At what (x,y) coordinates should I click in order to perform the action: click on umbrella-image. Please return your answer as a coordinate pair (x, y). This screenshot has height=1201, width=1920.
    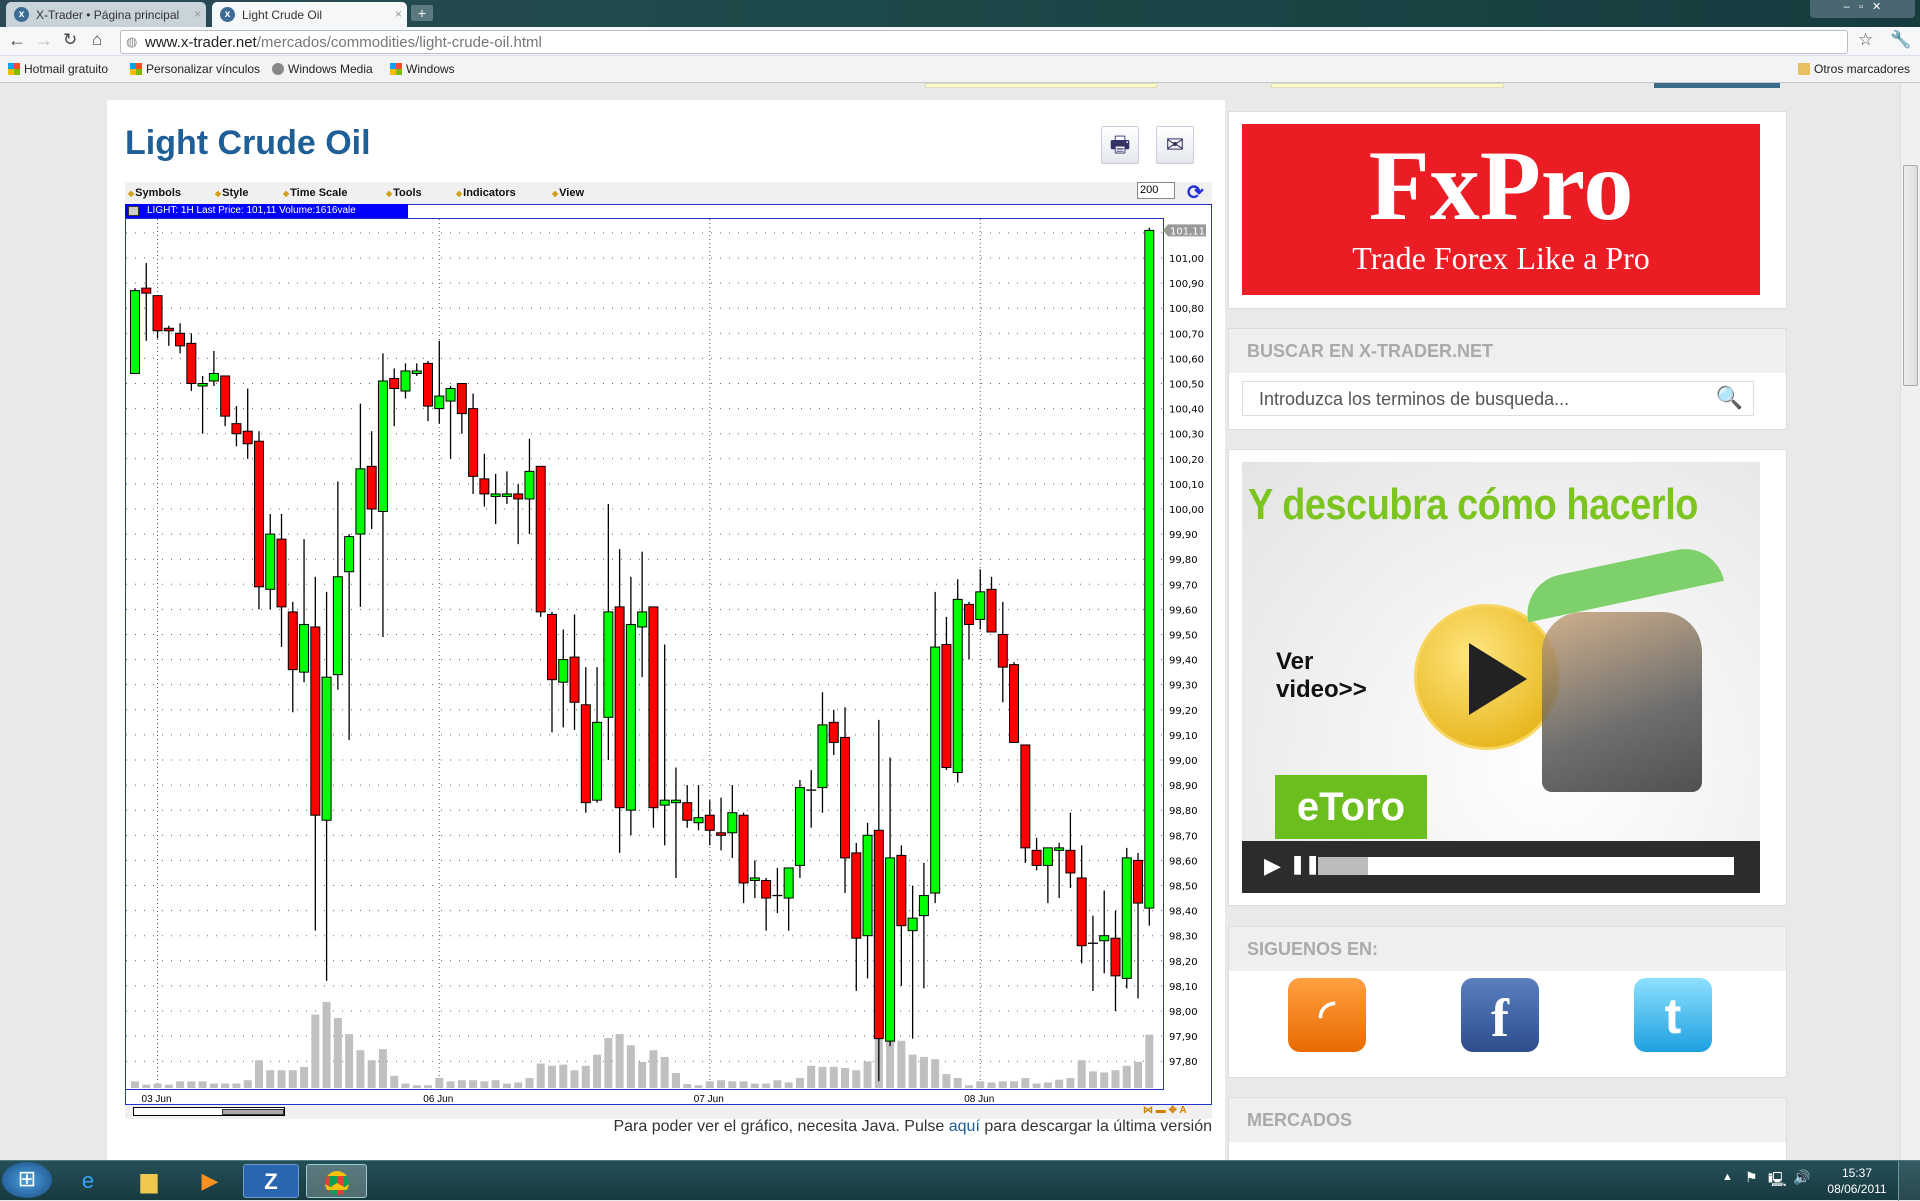
    Looking at the image, I should click on (1622, 582).